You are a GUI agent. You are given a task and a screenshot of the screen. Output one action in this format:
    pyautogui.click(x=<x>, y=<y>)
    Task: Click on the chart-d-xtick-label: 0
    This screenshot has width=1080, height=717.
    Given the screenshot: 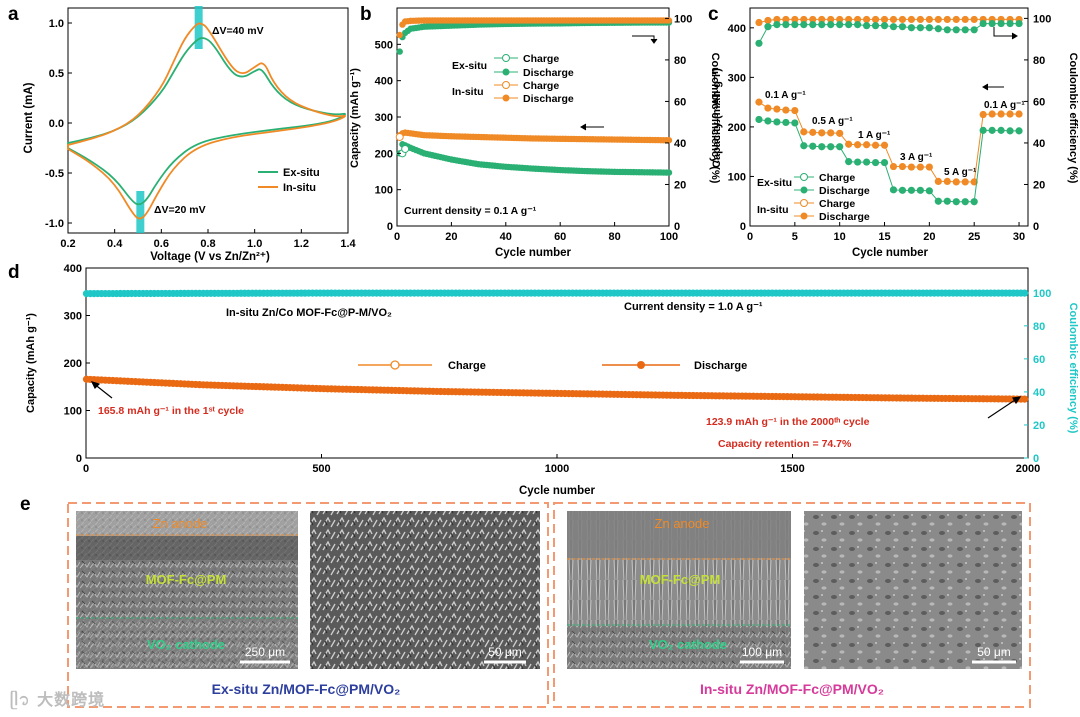 What is the action you would take?
    pyautogui.click(x=86, y=469)
    